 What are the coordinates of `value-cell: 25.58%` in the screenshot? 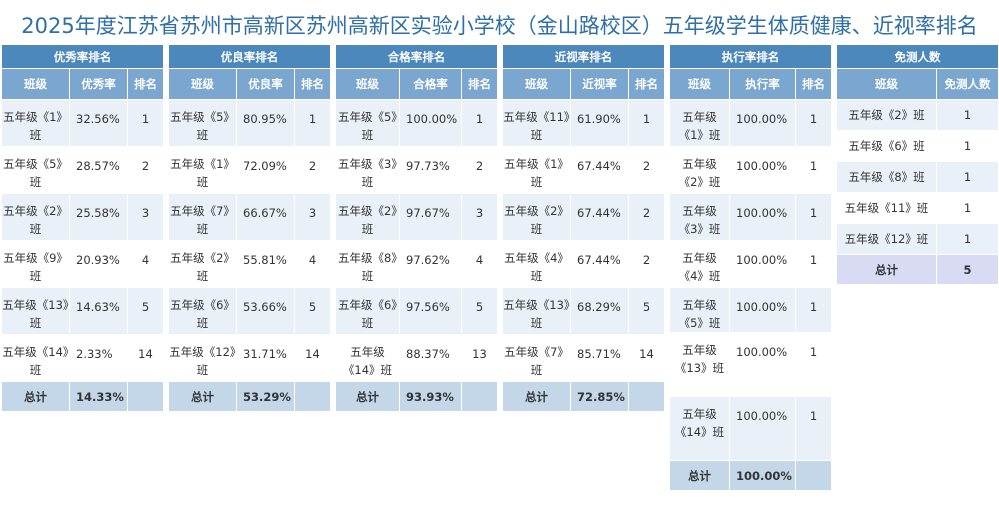 It's located at (98, 217).